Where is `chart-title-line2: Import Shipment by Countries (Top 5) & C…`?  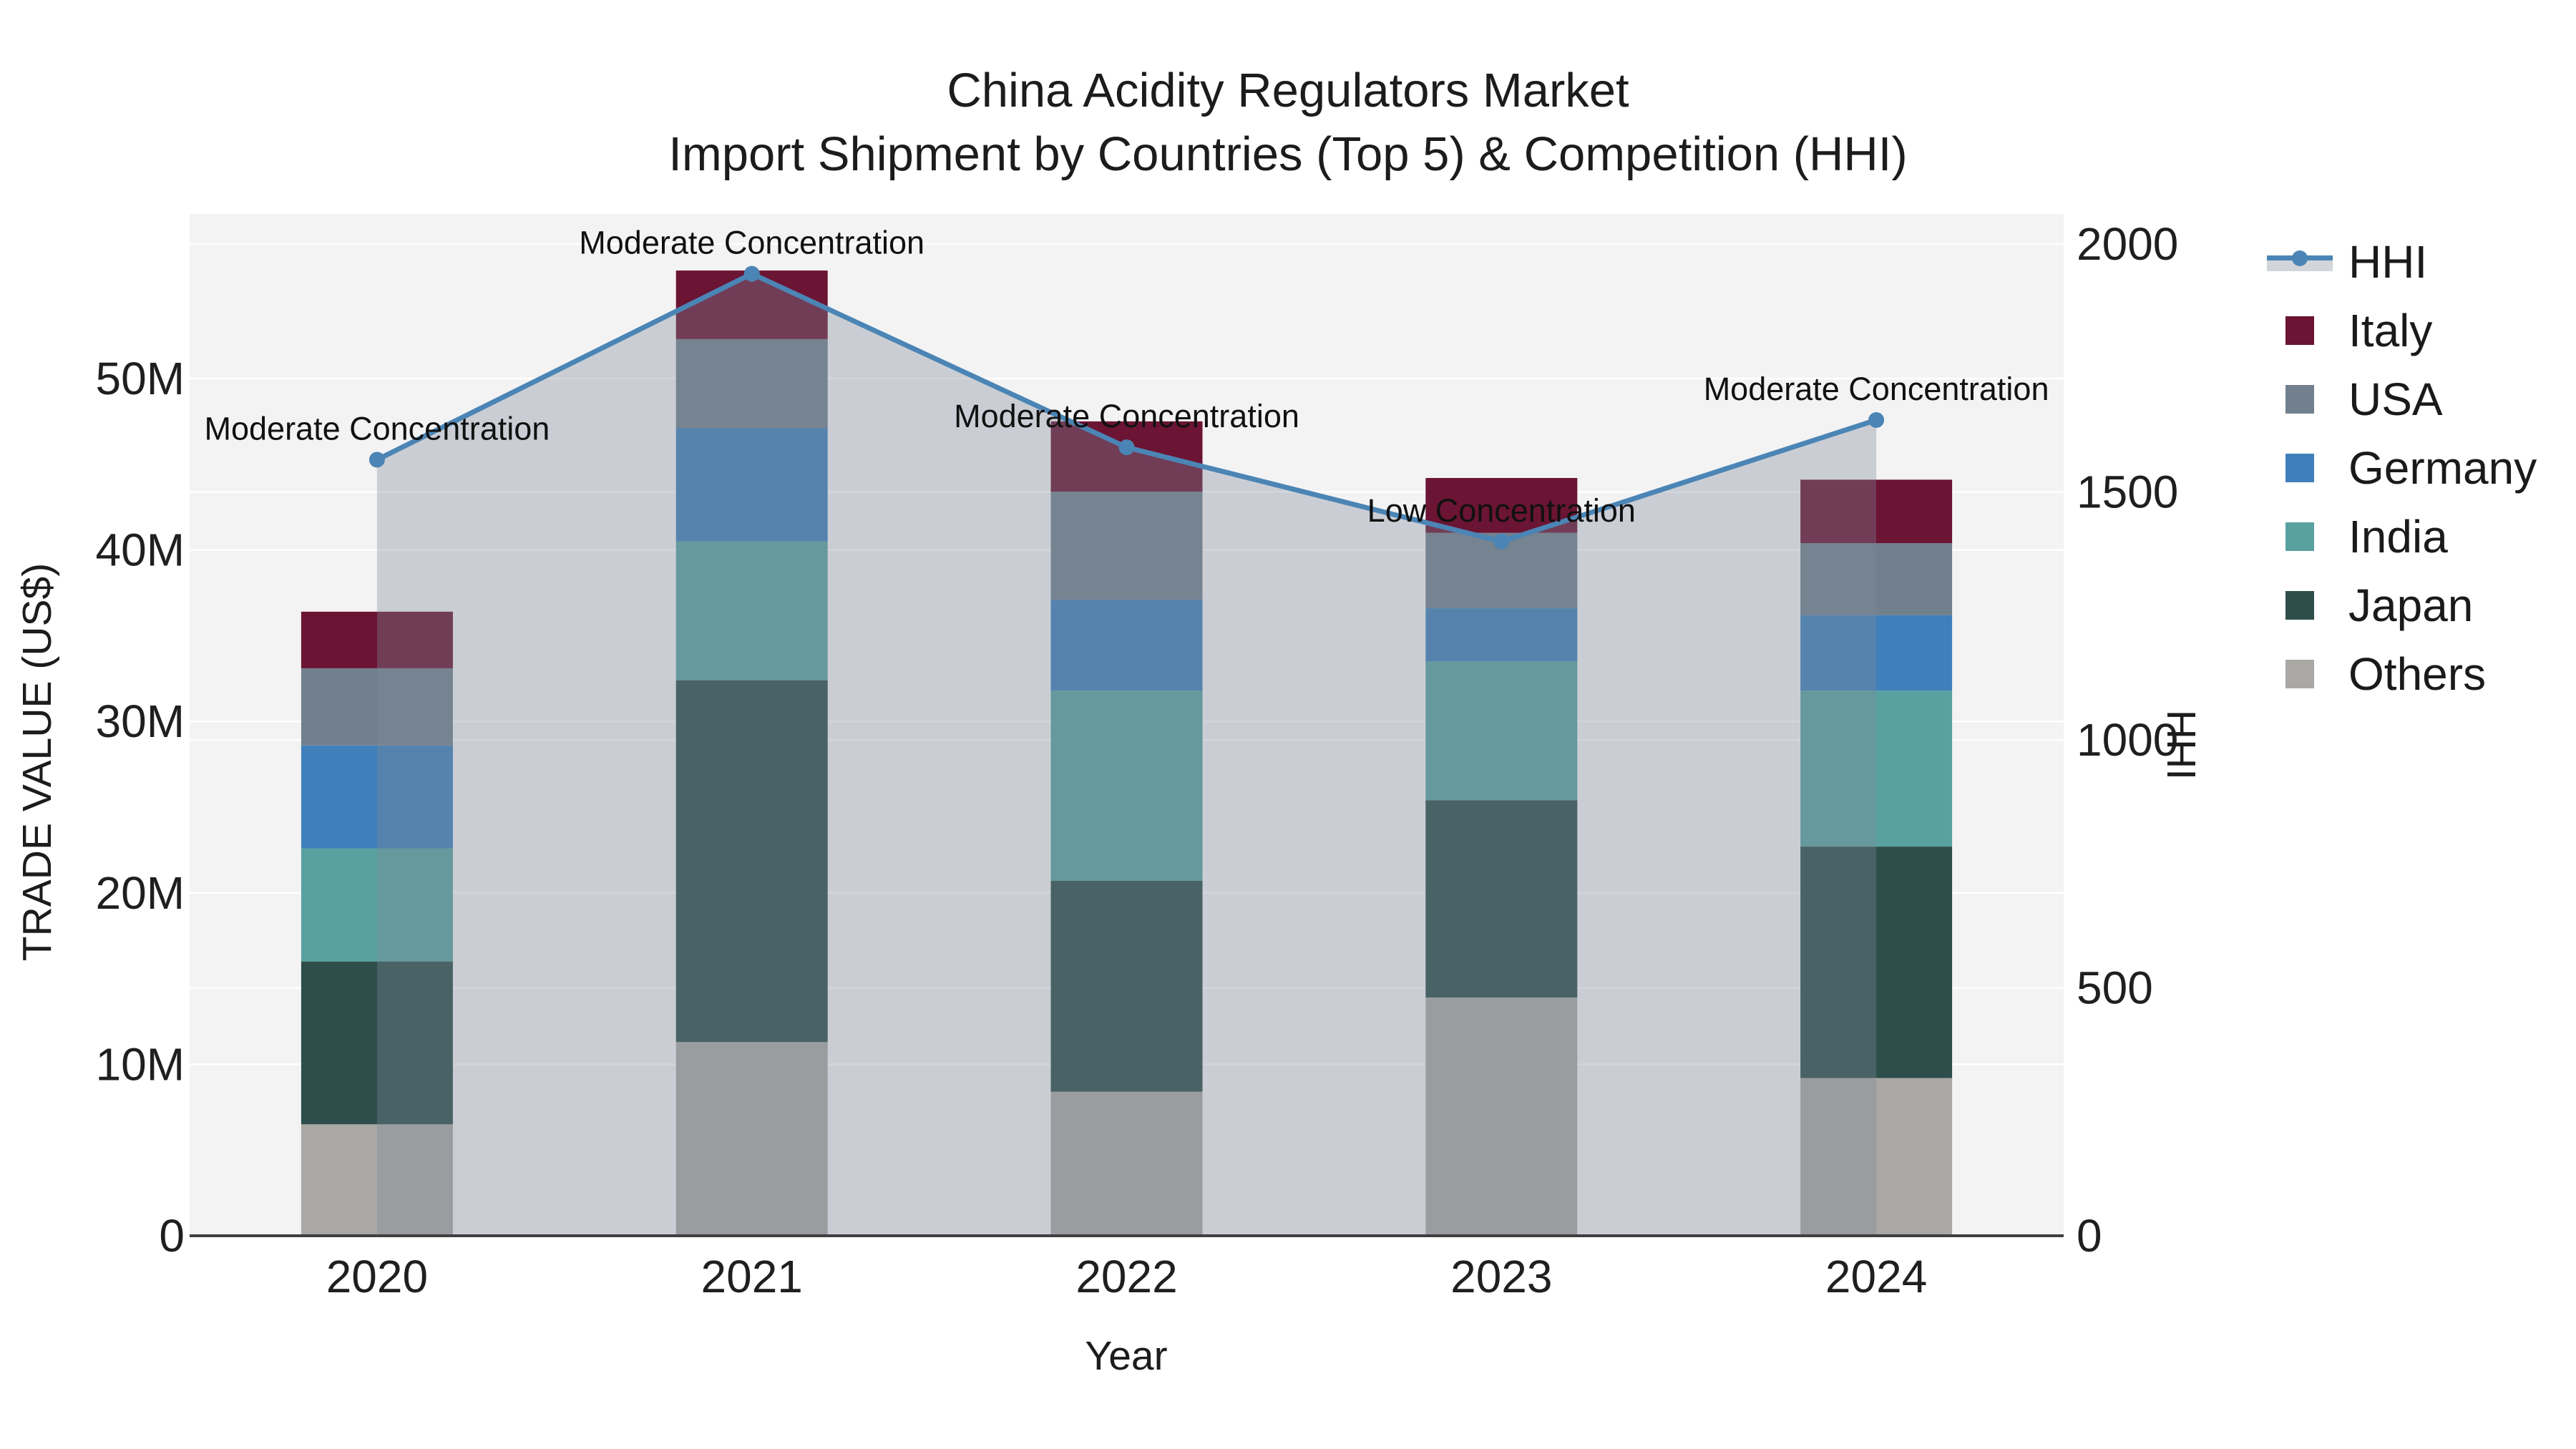
chart-title-line2: Import Shipment by Countries (Top 5) & C… is located at coordinates (1288, 154).